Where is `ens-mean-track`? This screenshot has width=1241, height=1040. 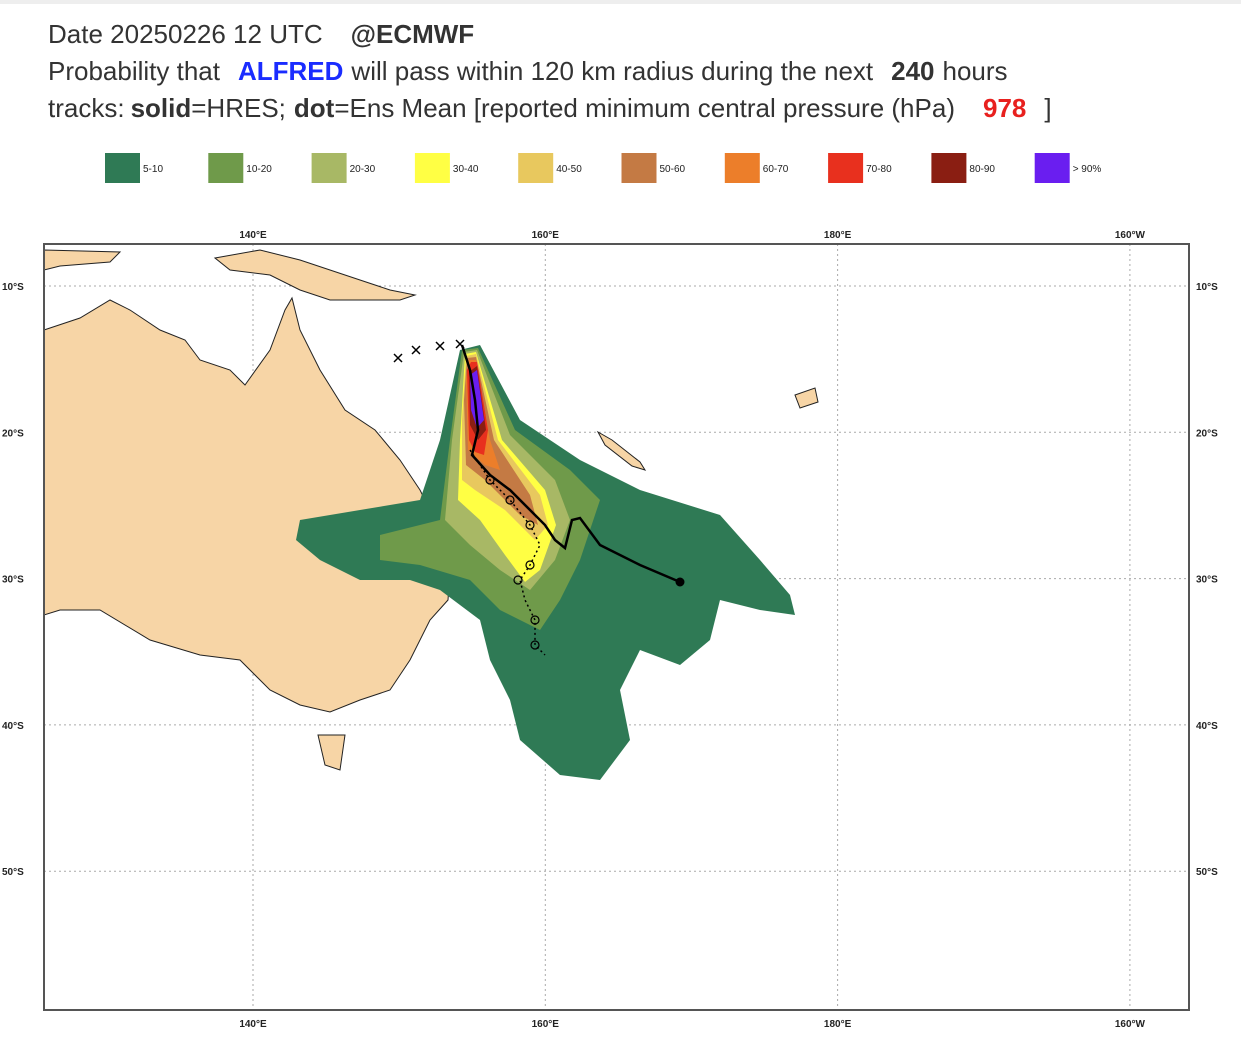
ens-mean-track is located at coordinates (507, 552).